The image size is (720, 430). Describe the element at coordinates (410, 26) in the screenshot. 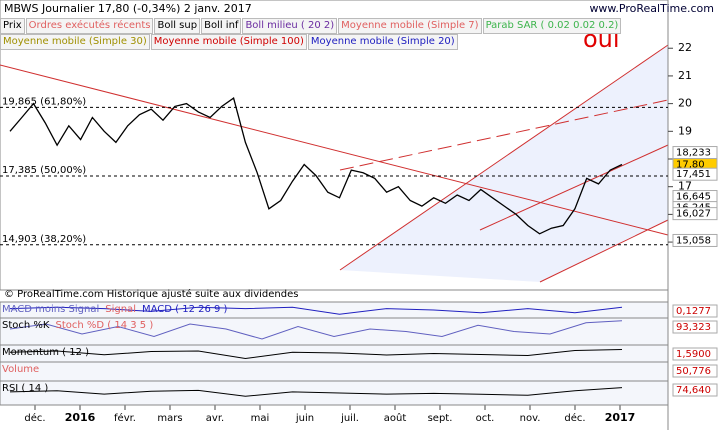

I see `legend-item: Moyenne mobile (Simple 7)` at that location.